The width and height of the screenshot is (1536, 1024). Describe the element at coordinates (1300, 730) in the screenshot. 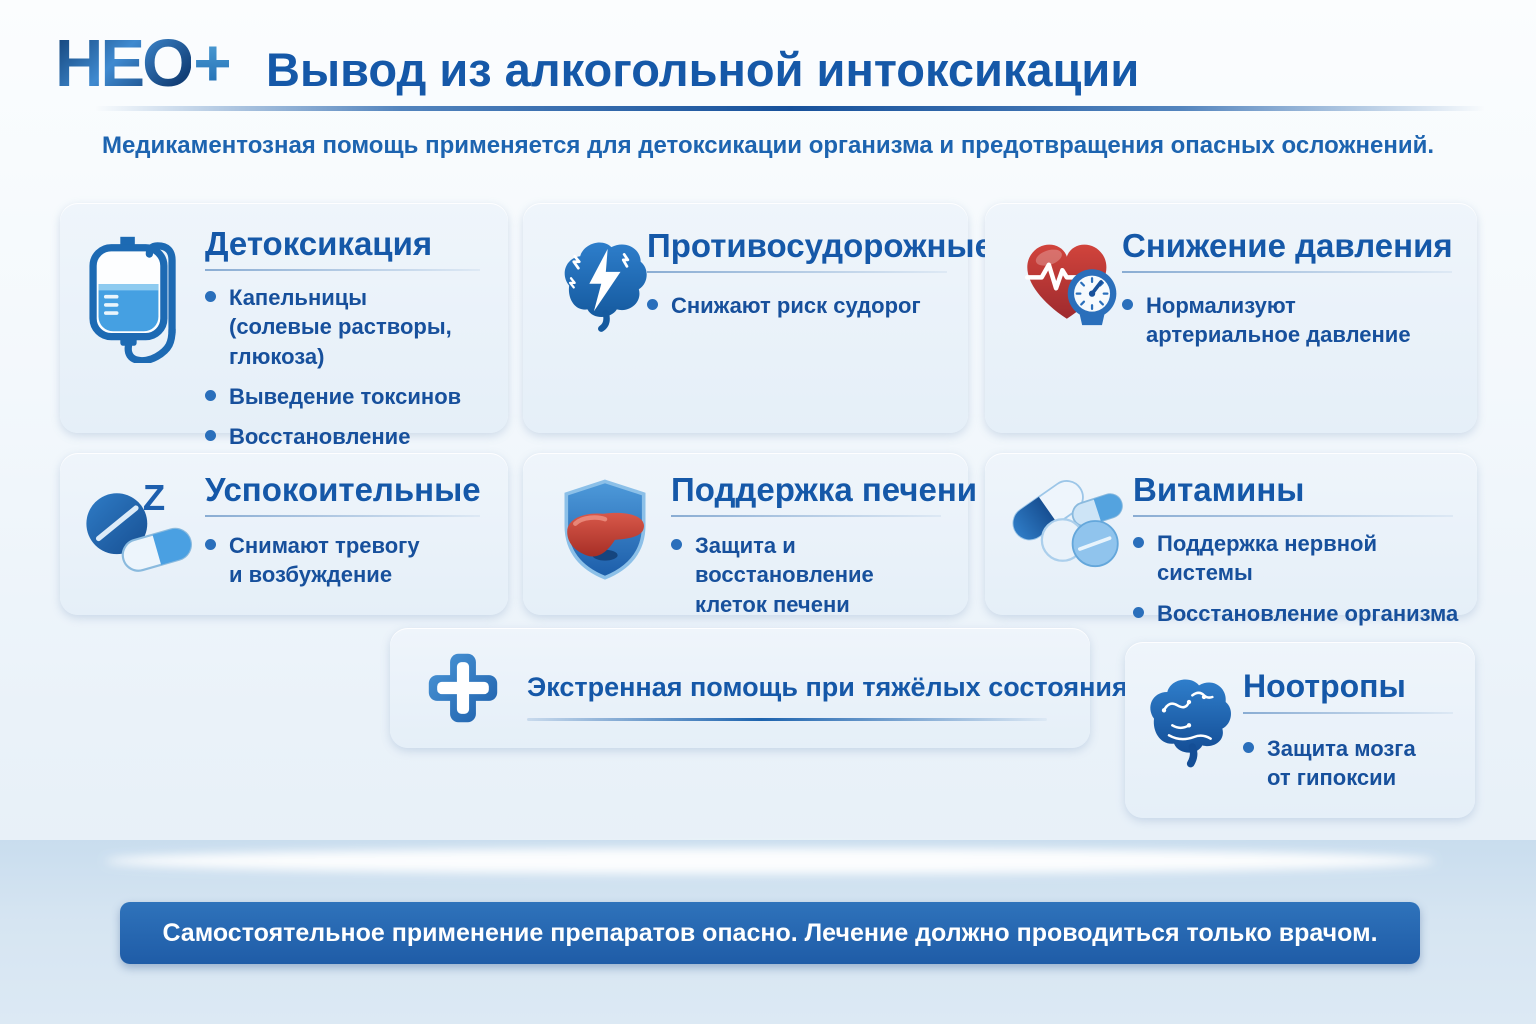

I see `card-nootropics: Ноотропы Защита мозга от гипоксии` at that location.